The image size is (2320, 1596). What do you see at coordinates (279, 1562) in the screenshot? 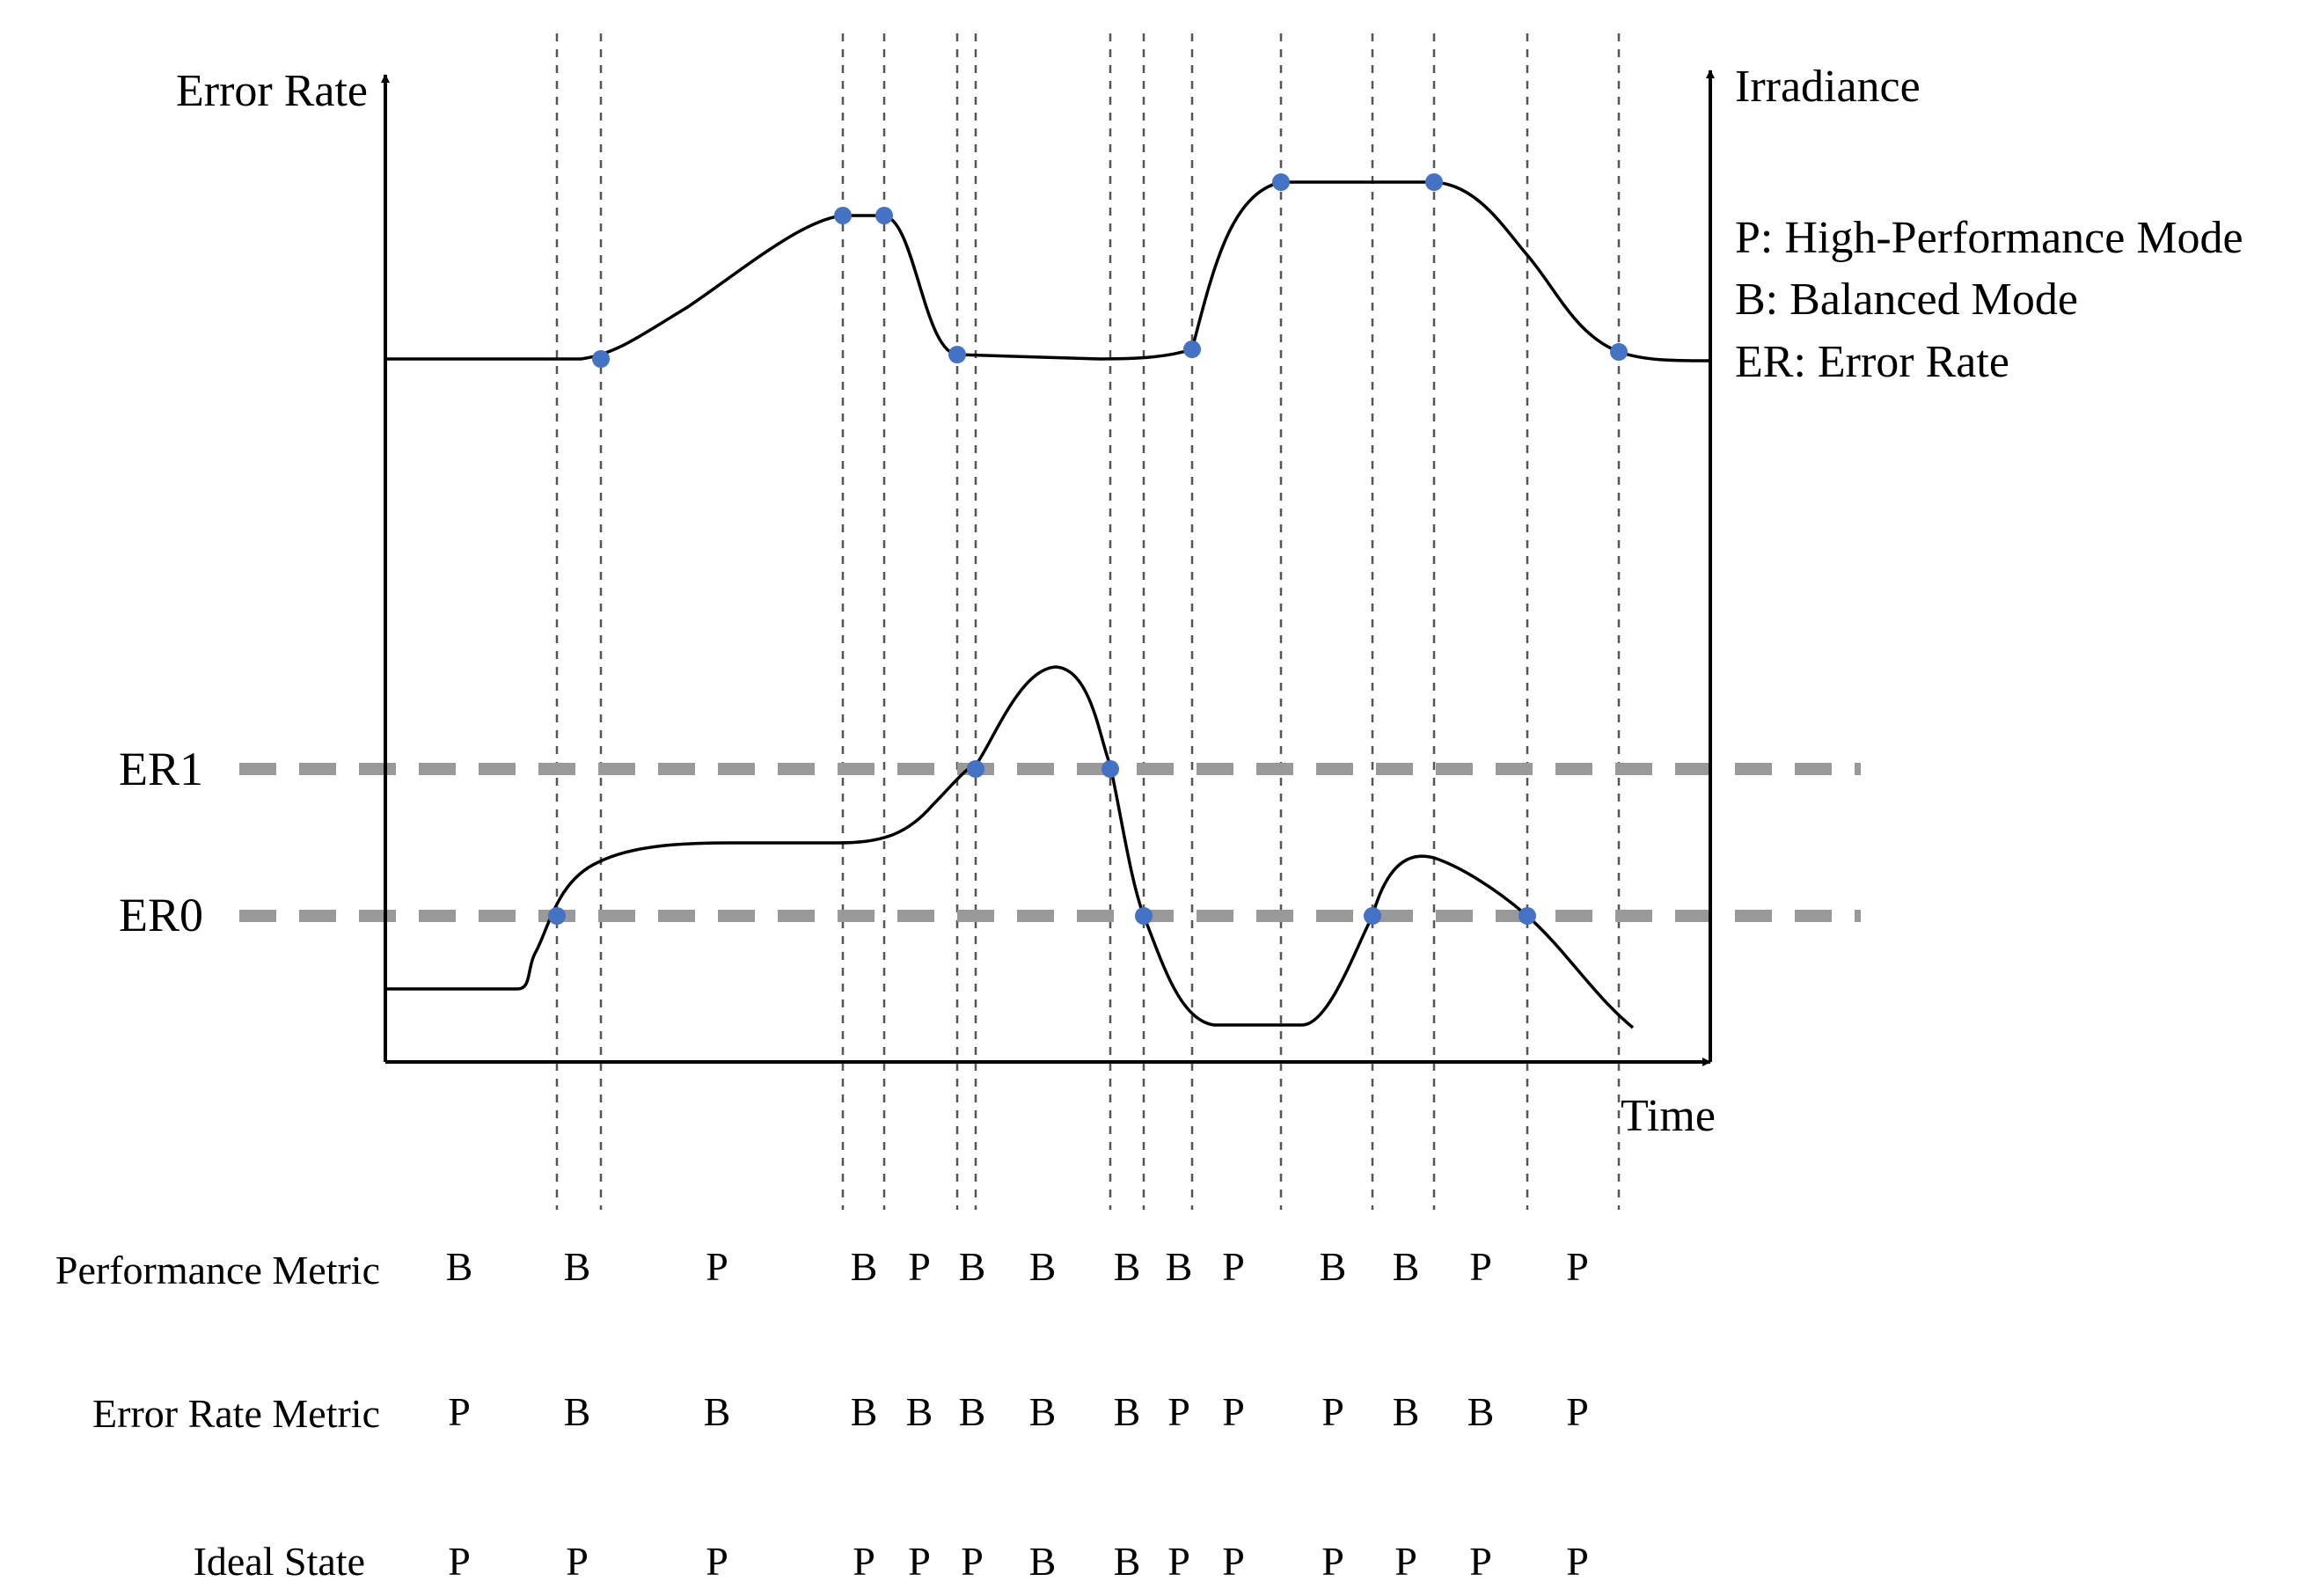
I see `row-label-ideal: Ideal State` at bounding box center [279, 1562].